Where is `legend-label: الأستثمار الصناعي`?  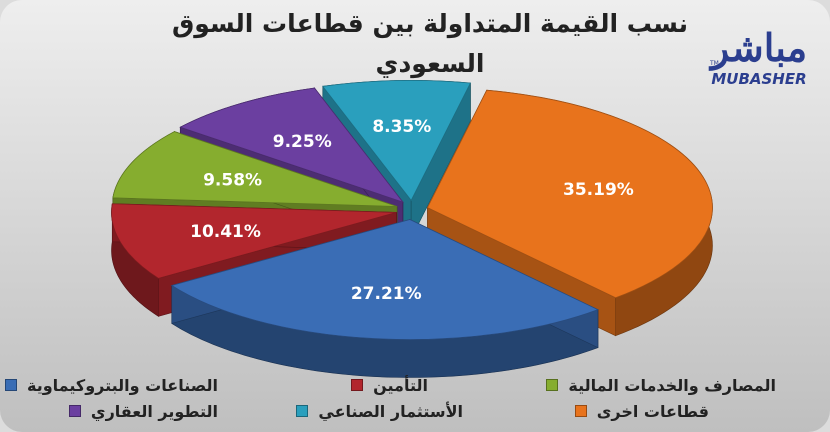 legend-label: الأستثمار الصناعي is located at coordinates (390, 411).